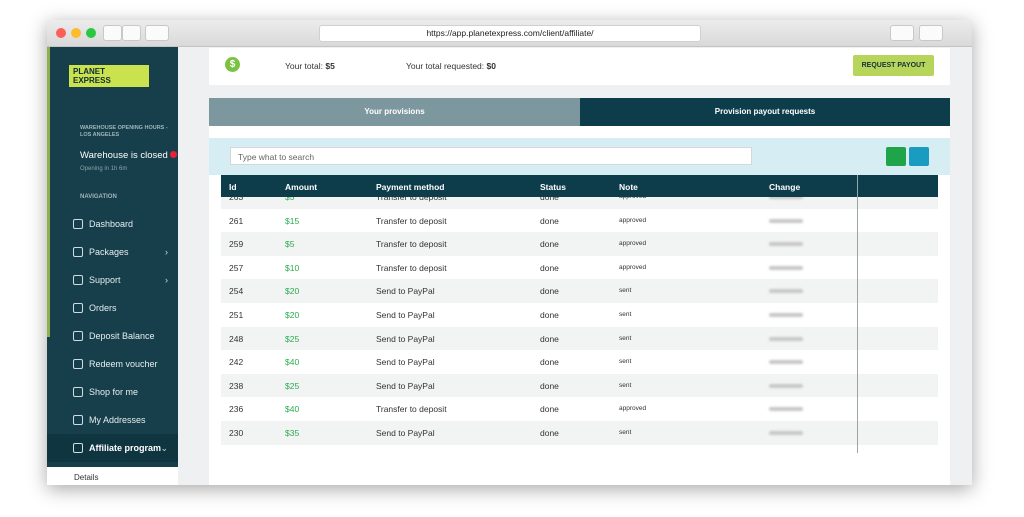 This screenshot has height=517, width=1024. I want to click on nav-text: Support, so click(105, 280).